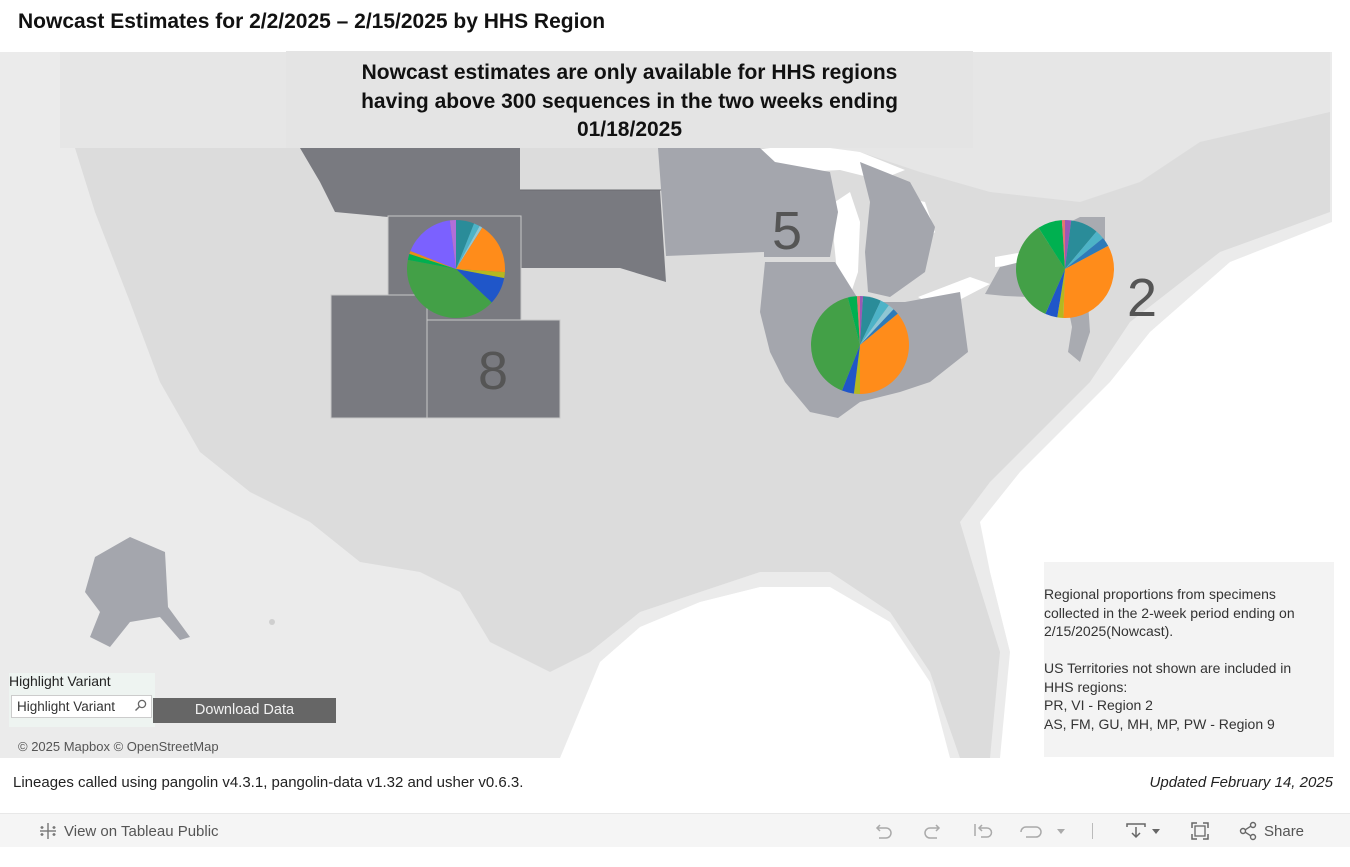 This screenshot has width=1350, height=867. I want to click on region-label-8: 8, so click(493, 371).